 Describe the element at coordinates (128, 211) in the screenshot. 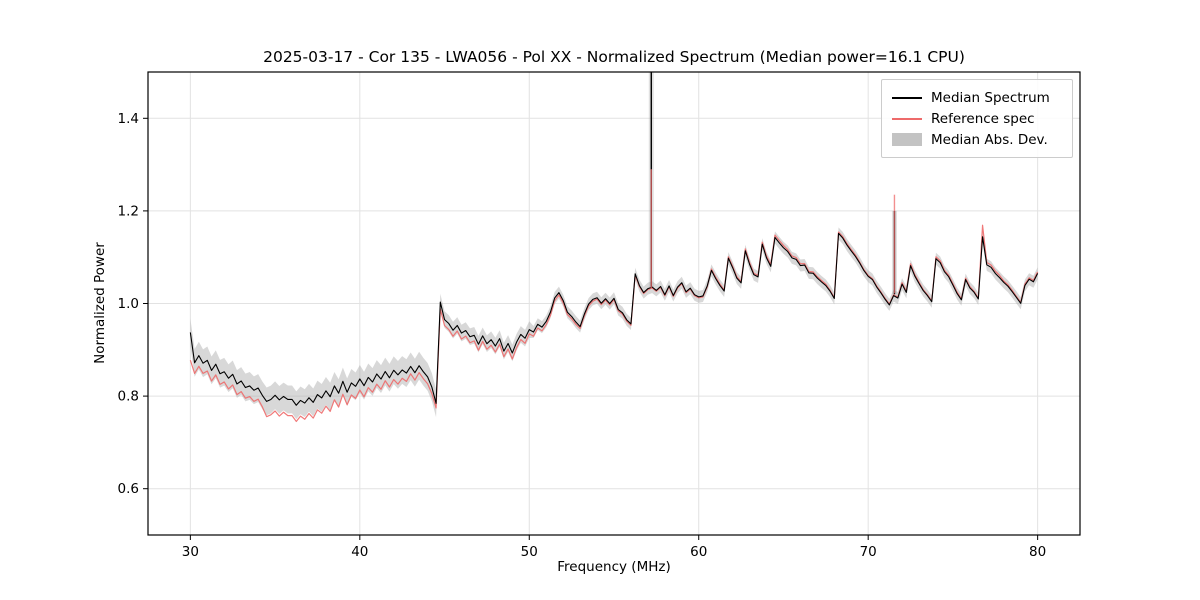

I see `y-tick-label: 1.2` at that location.